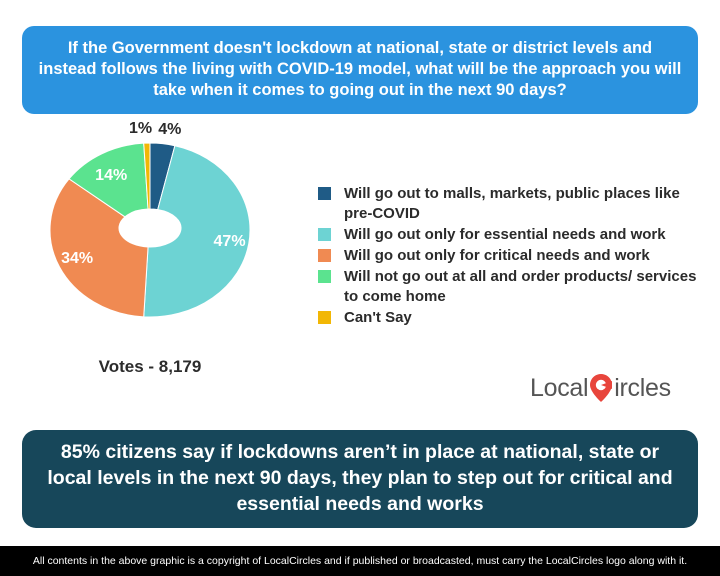 This screenshot has width=720, height=576. What do you see at coordinates (150, 366) in the screenshot?
I see `votes-count: Votes - 8,179` at bounding box center [150, 366].